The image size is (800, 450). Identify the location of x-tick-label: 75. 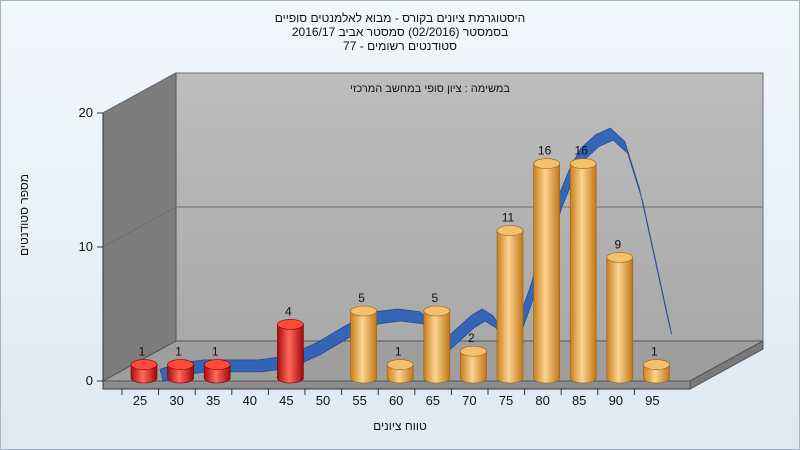
(506, 400).